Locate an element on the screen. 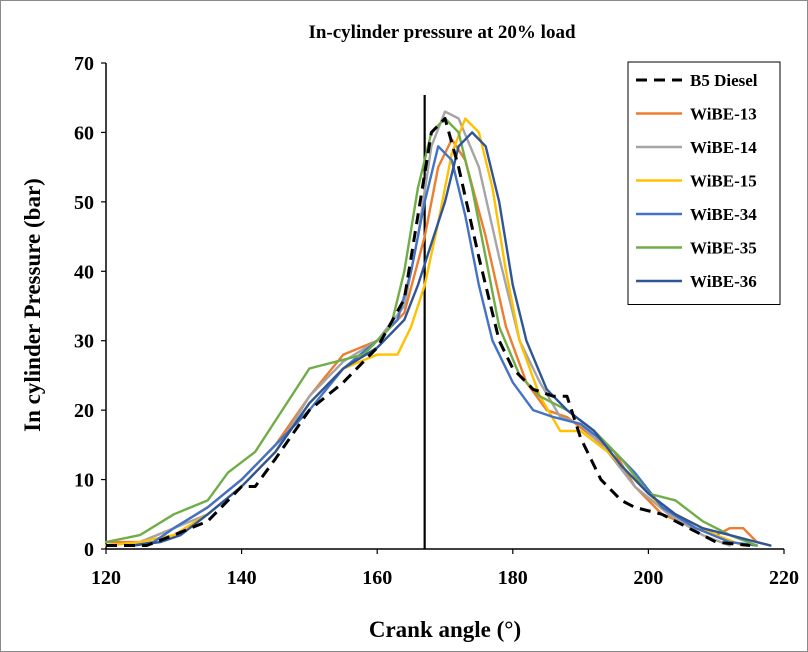  y-tick-label: 30 is located at coordinates (84, 342).